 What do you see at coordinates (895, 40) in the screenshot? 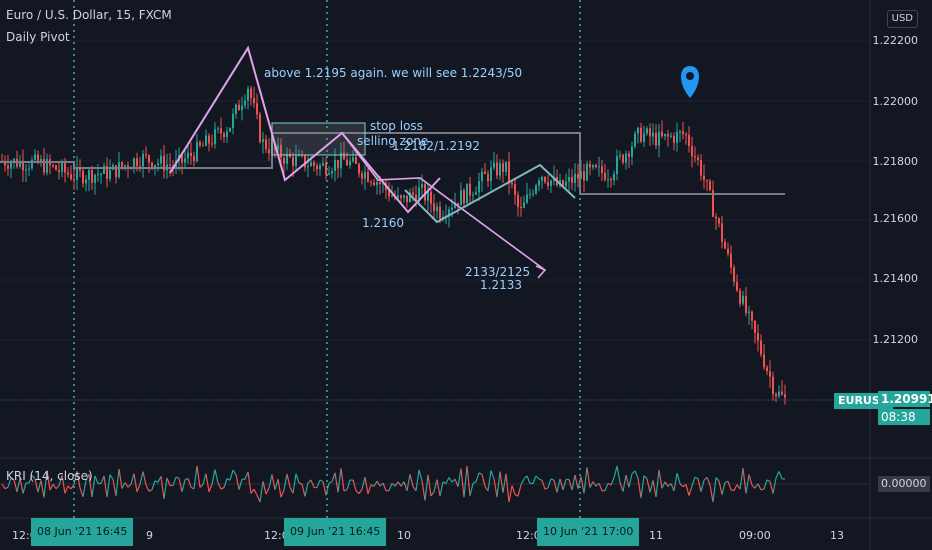
I see `y-tick: 1.22200` at bounding box center [895, 40].